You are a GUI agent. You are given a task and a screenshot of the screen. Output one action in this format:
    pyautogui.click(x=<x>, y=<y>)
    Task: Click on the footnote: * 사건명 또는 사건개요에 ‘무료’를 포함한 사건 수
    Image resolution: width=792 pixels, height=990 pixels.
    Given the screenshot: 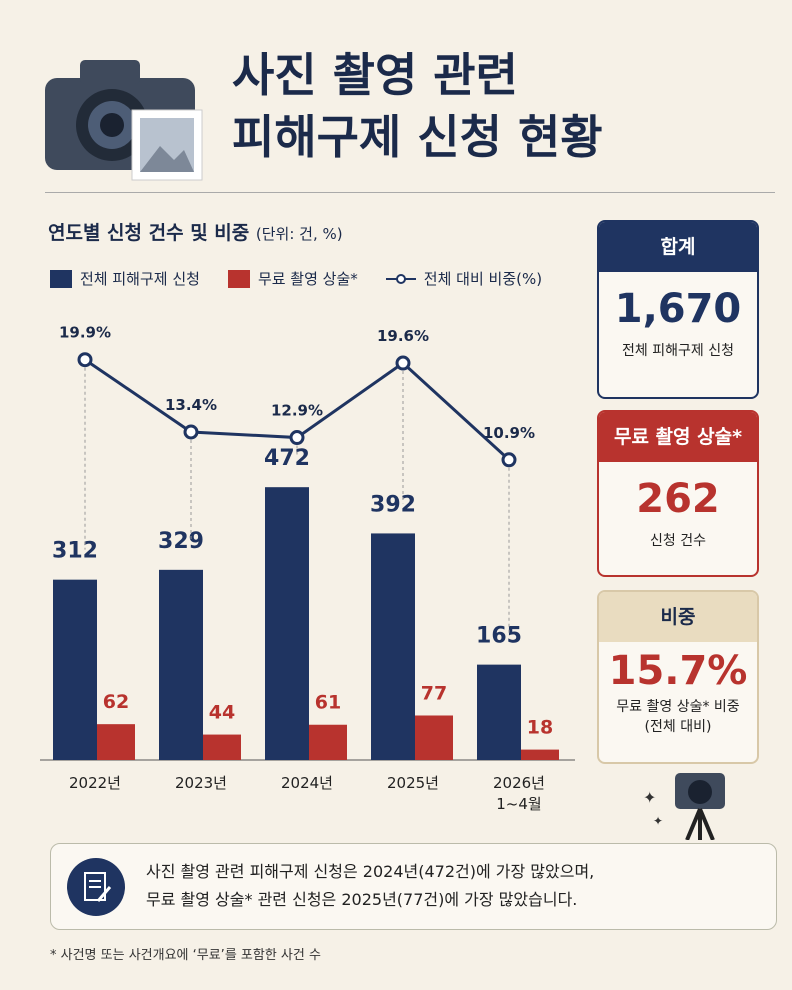 What is the action you would take?
    pyautogui.click(x=185, y=955)
    